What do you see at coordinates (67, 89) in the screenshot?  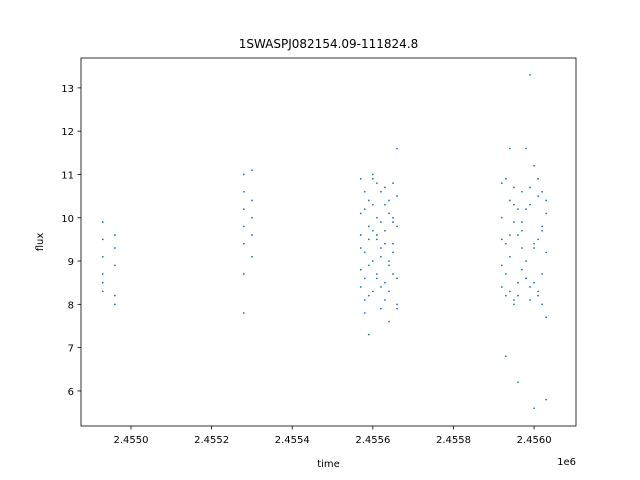 I see `y-tick-label: 13` at bounding box center [67, 89].